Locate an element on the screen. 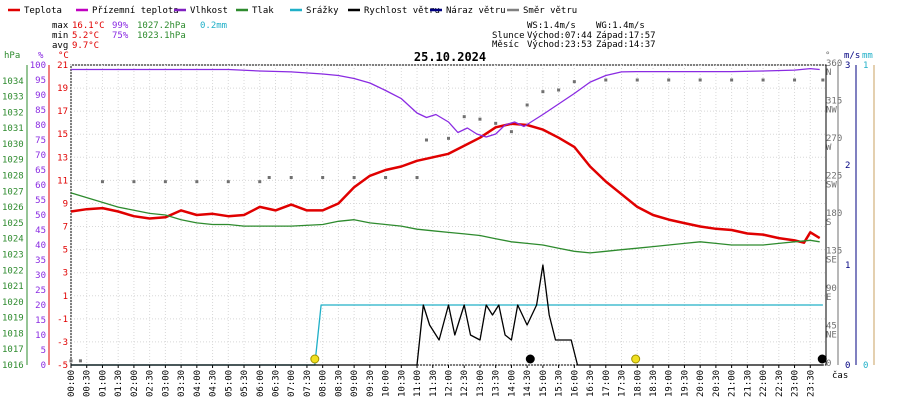 The height and width of the screenshot is (400, 900). legend-label: Rychlost větru is located at coordinates (402, 11).